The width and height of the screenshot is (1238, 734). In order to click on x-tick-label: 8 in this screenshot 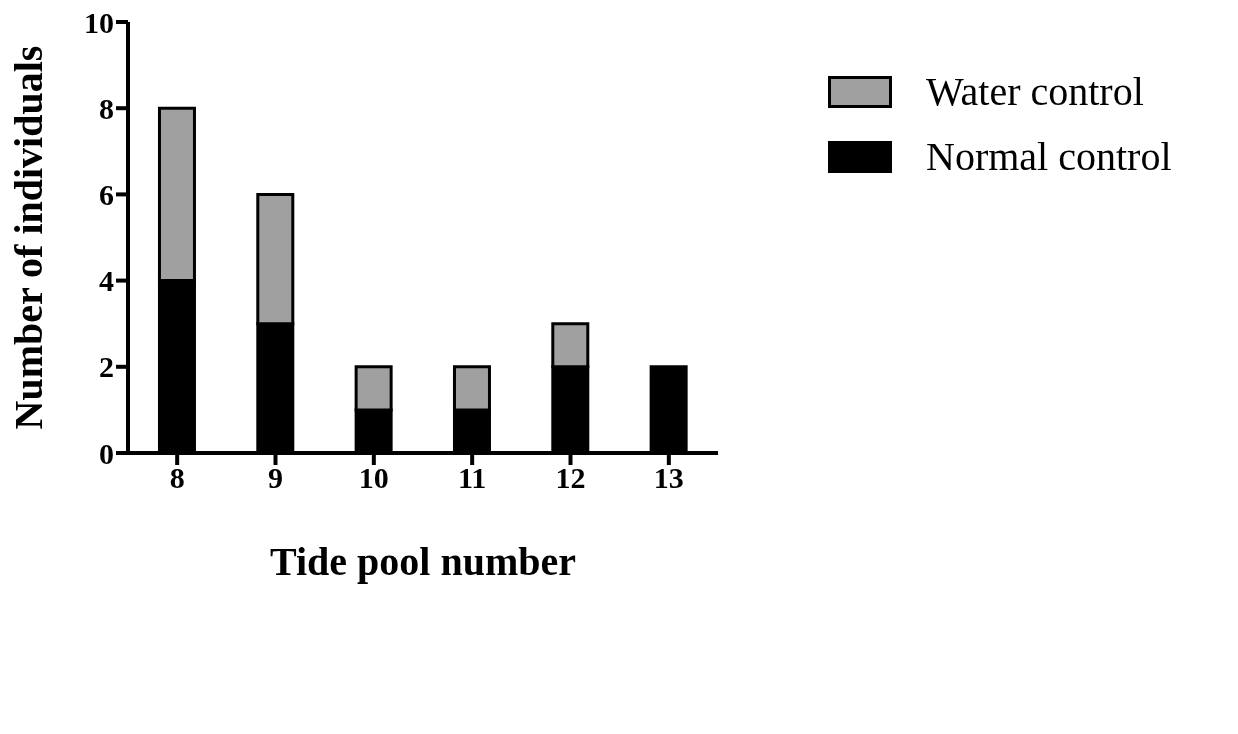, I will do `click(177, 478)`.